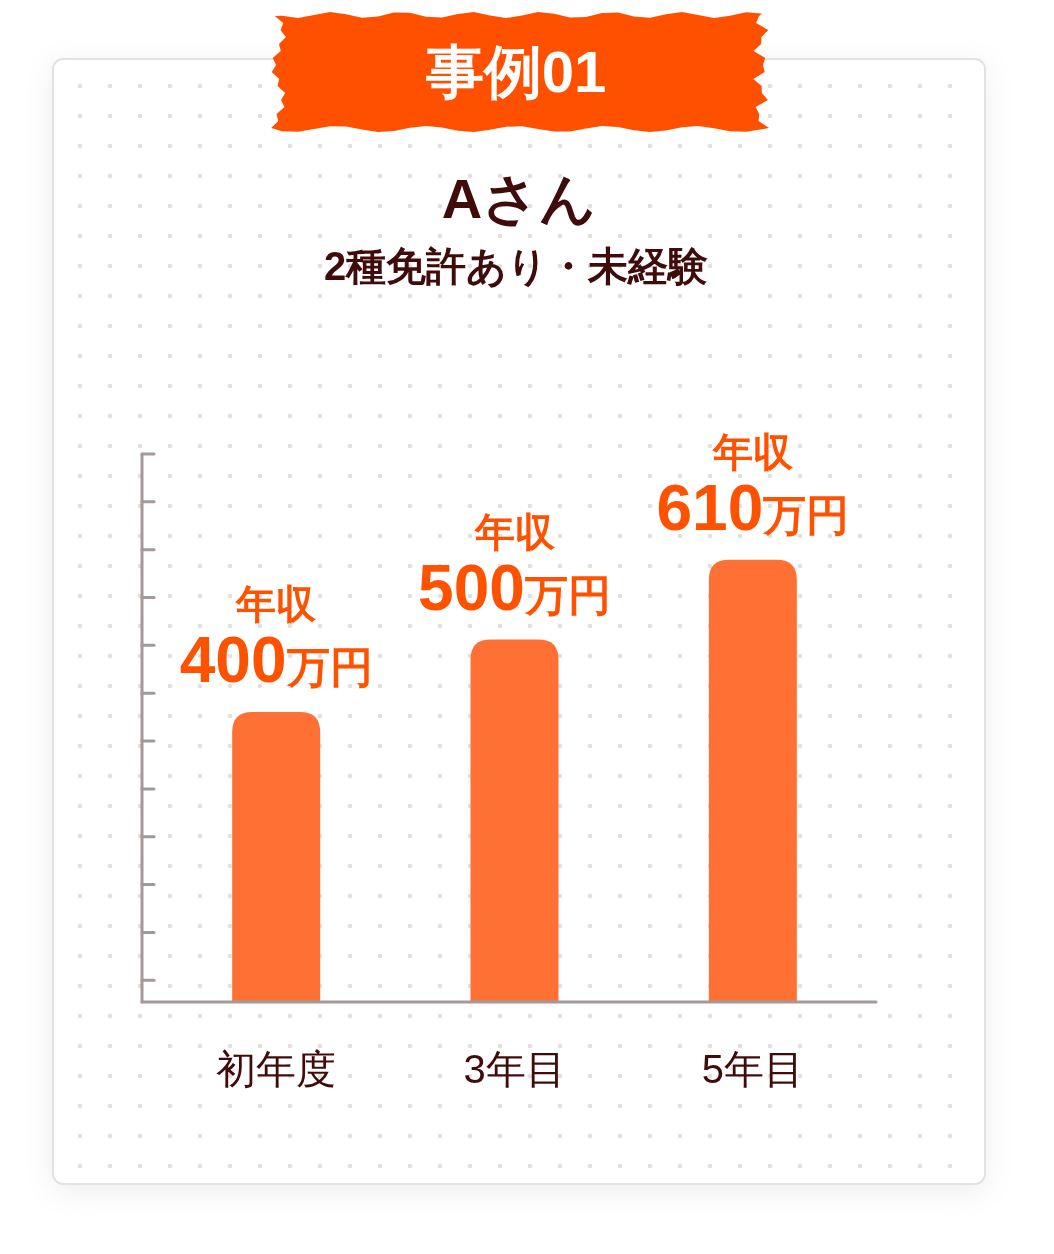 The image size is (1054, 1254). What do you see at coordinates (519, 198) in the screenshot?
I see `chart-title: Aさん` at bounding box center [519, 198].